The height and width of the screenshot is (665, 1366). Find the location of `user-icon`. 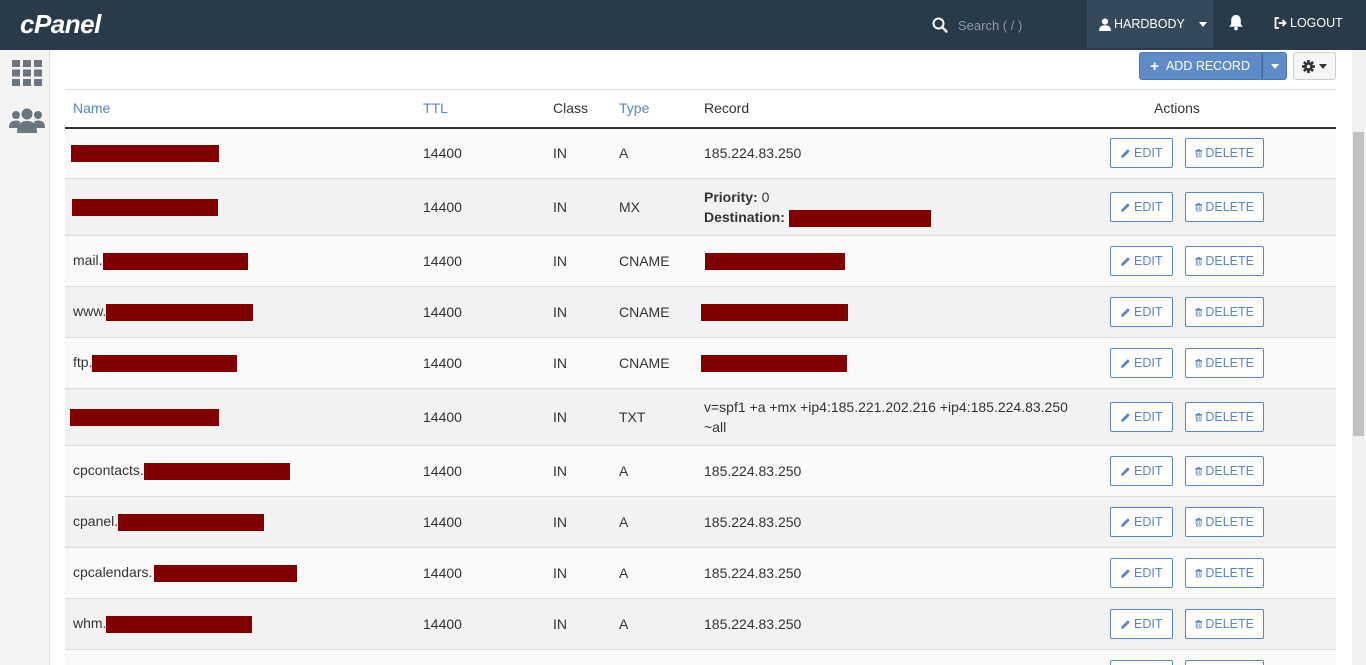

user-icon is located at coordinates (1105, 24).